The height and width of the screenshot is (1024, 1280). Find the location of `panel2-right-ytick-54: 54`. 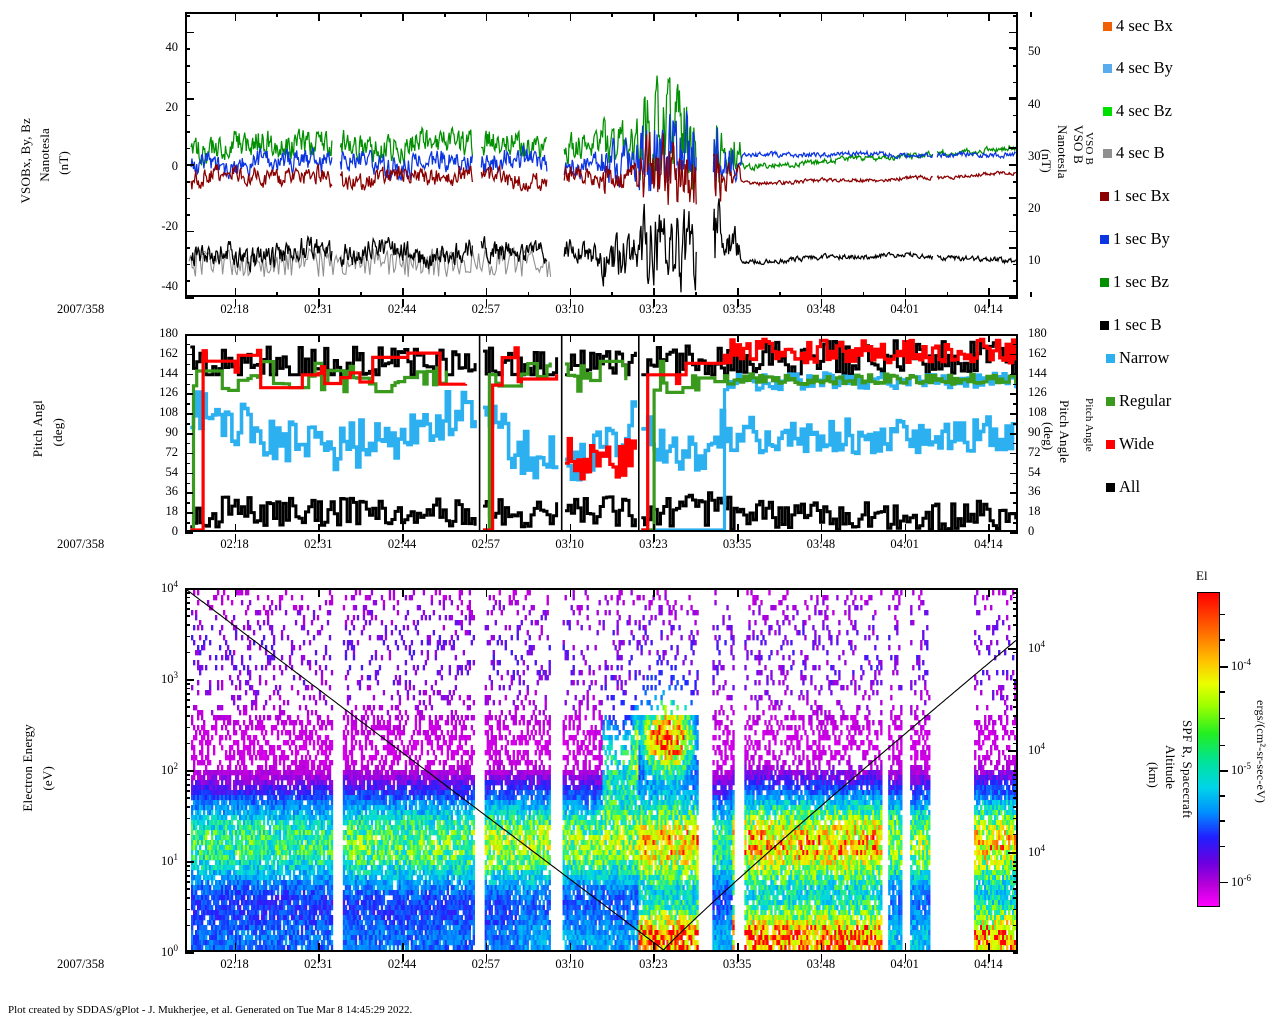

panel2-right-ytick-54: 54 is located at coordinates (1034, 471).